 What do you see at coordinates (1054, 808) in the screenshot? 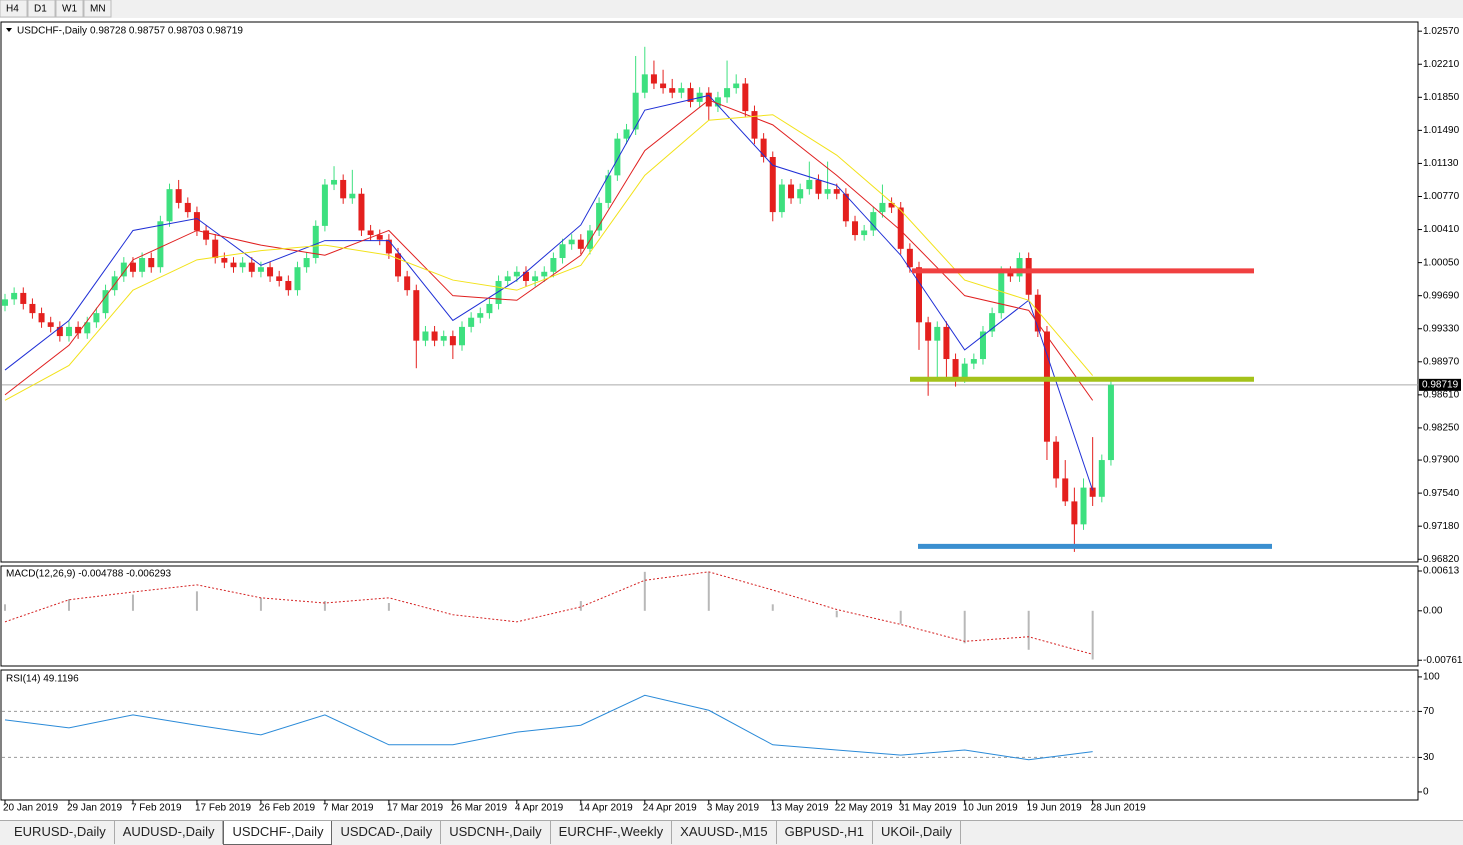
I see `x-tick-label: 19 Jun 2019` at bounding box center [1054, 808].